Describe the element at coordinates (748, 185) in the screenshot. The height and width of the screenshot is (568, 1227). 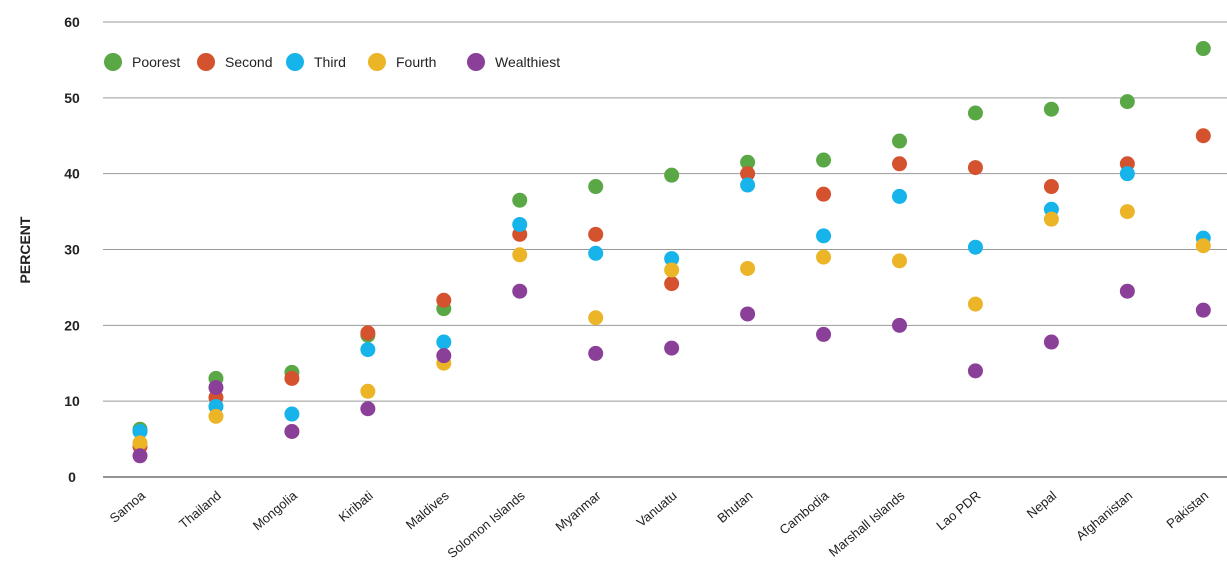
I see `point-third-bhutan` at that location.